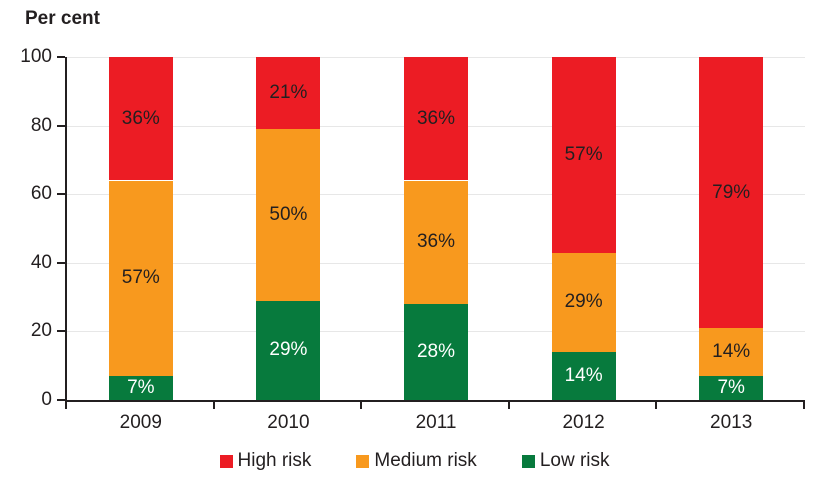 Image resolution: width=829 pixels, height=491 pixels. Describe the element at coordinates (731, 422) in the screenshot. I see `x-axis-label-2013: 2013` at that location.